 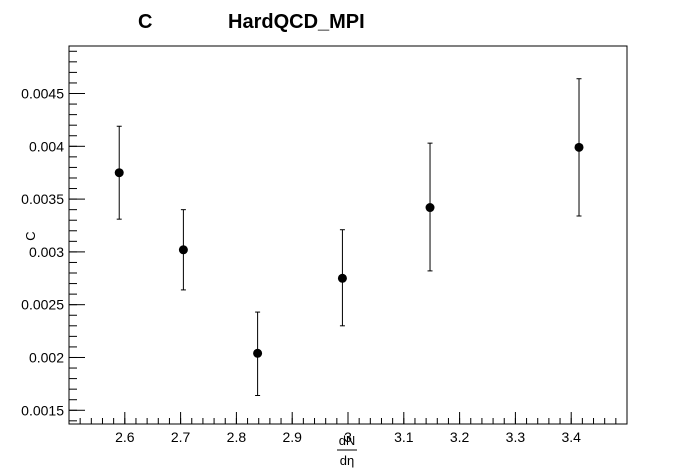 I want to click on x-tick-label: 3.4, so click(x=571, y=437).